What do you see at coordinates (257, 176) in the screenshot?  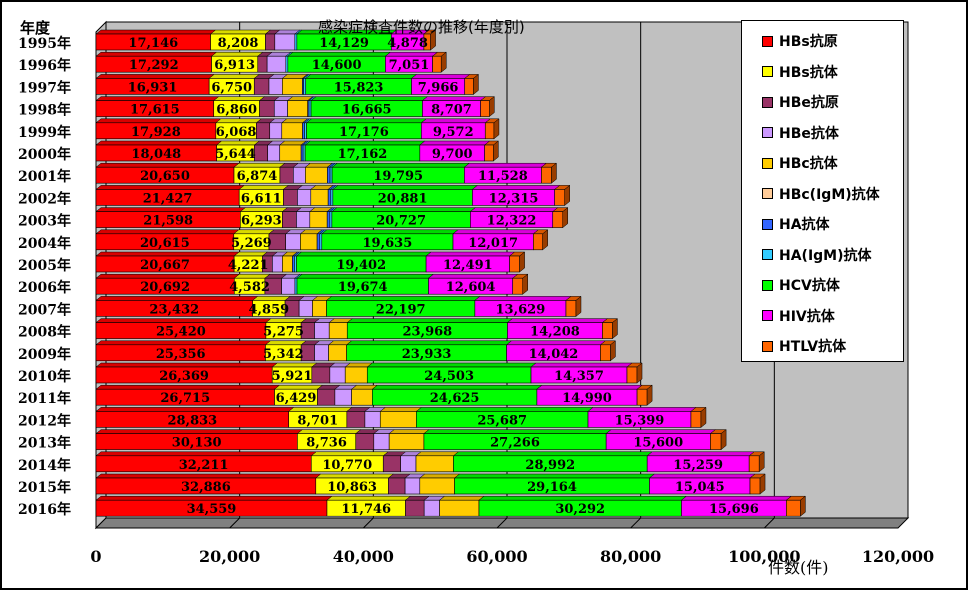 I see `data-label: 6,874` at bounding box center [257, 176].